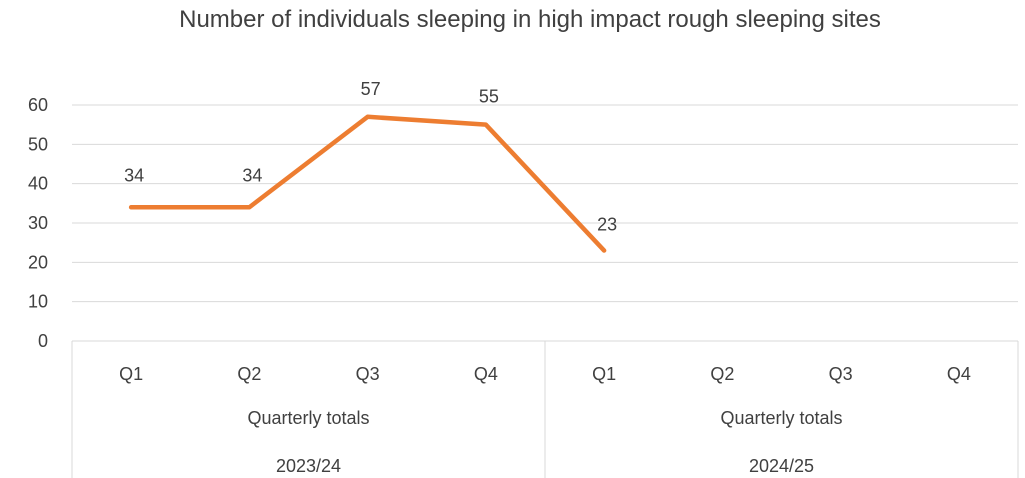  What do you see at coordinates (781, 466) in the screenshot?
I see `x-period-label: 2024/25` at bounding box center [781, 466].